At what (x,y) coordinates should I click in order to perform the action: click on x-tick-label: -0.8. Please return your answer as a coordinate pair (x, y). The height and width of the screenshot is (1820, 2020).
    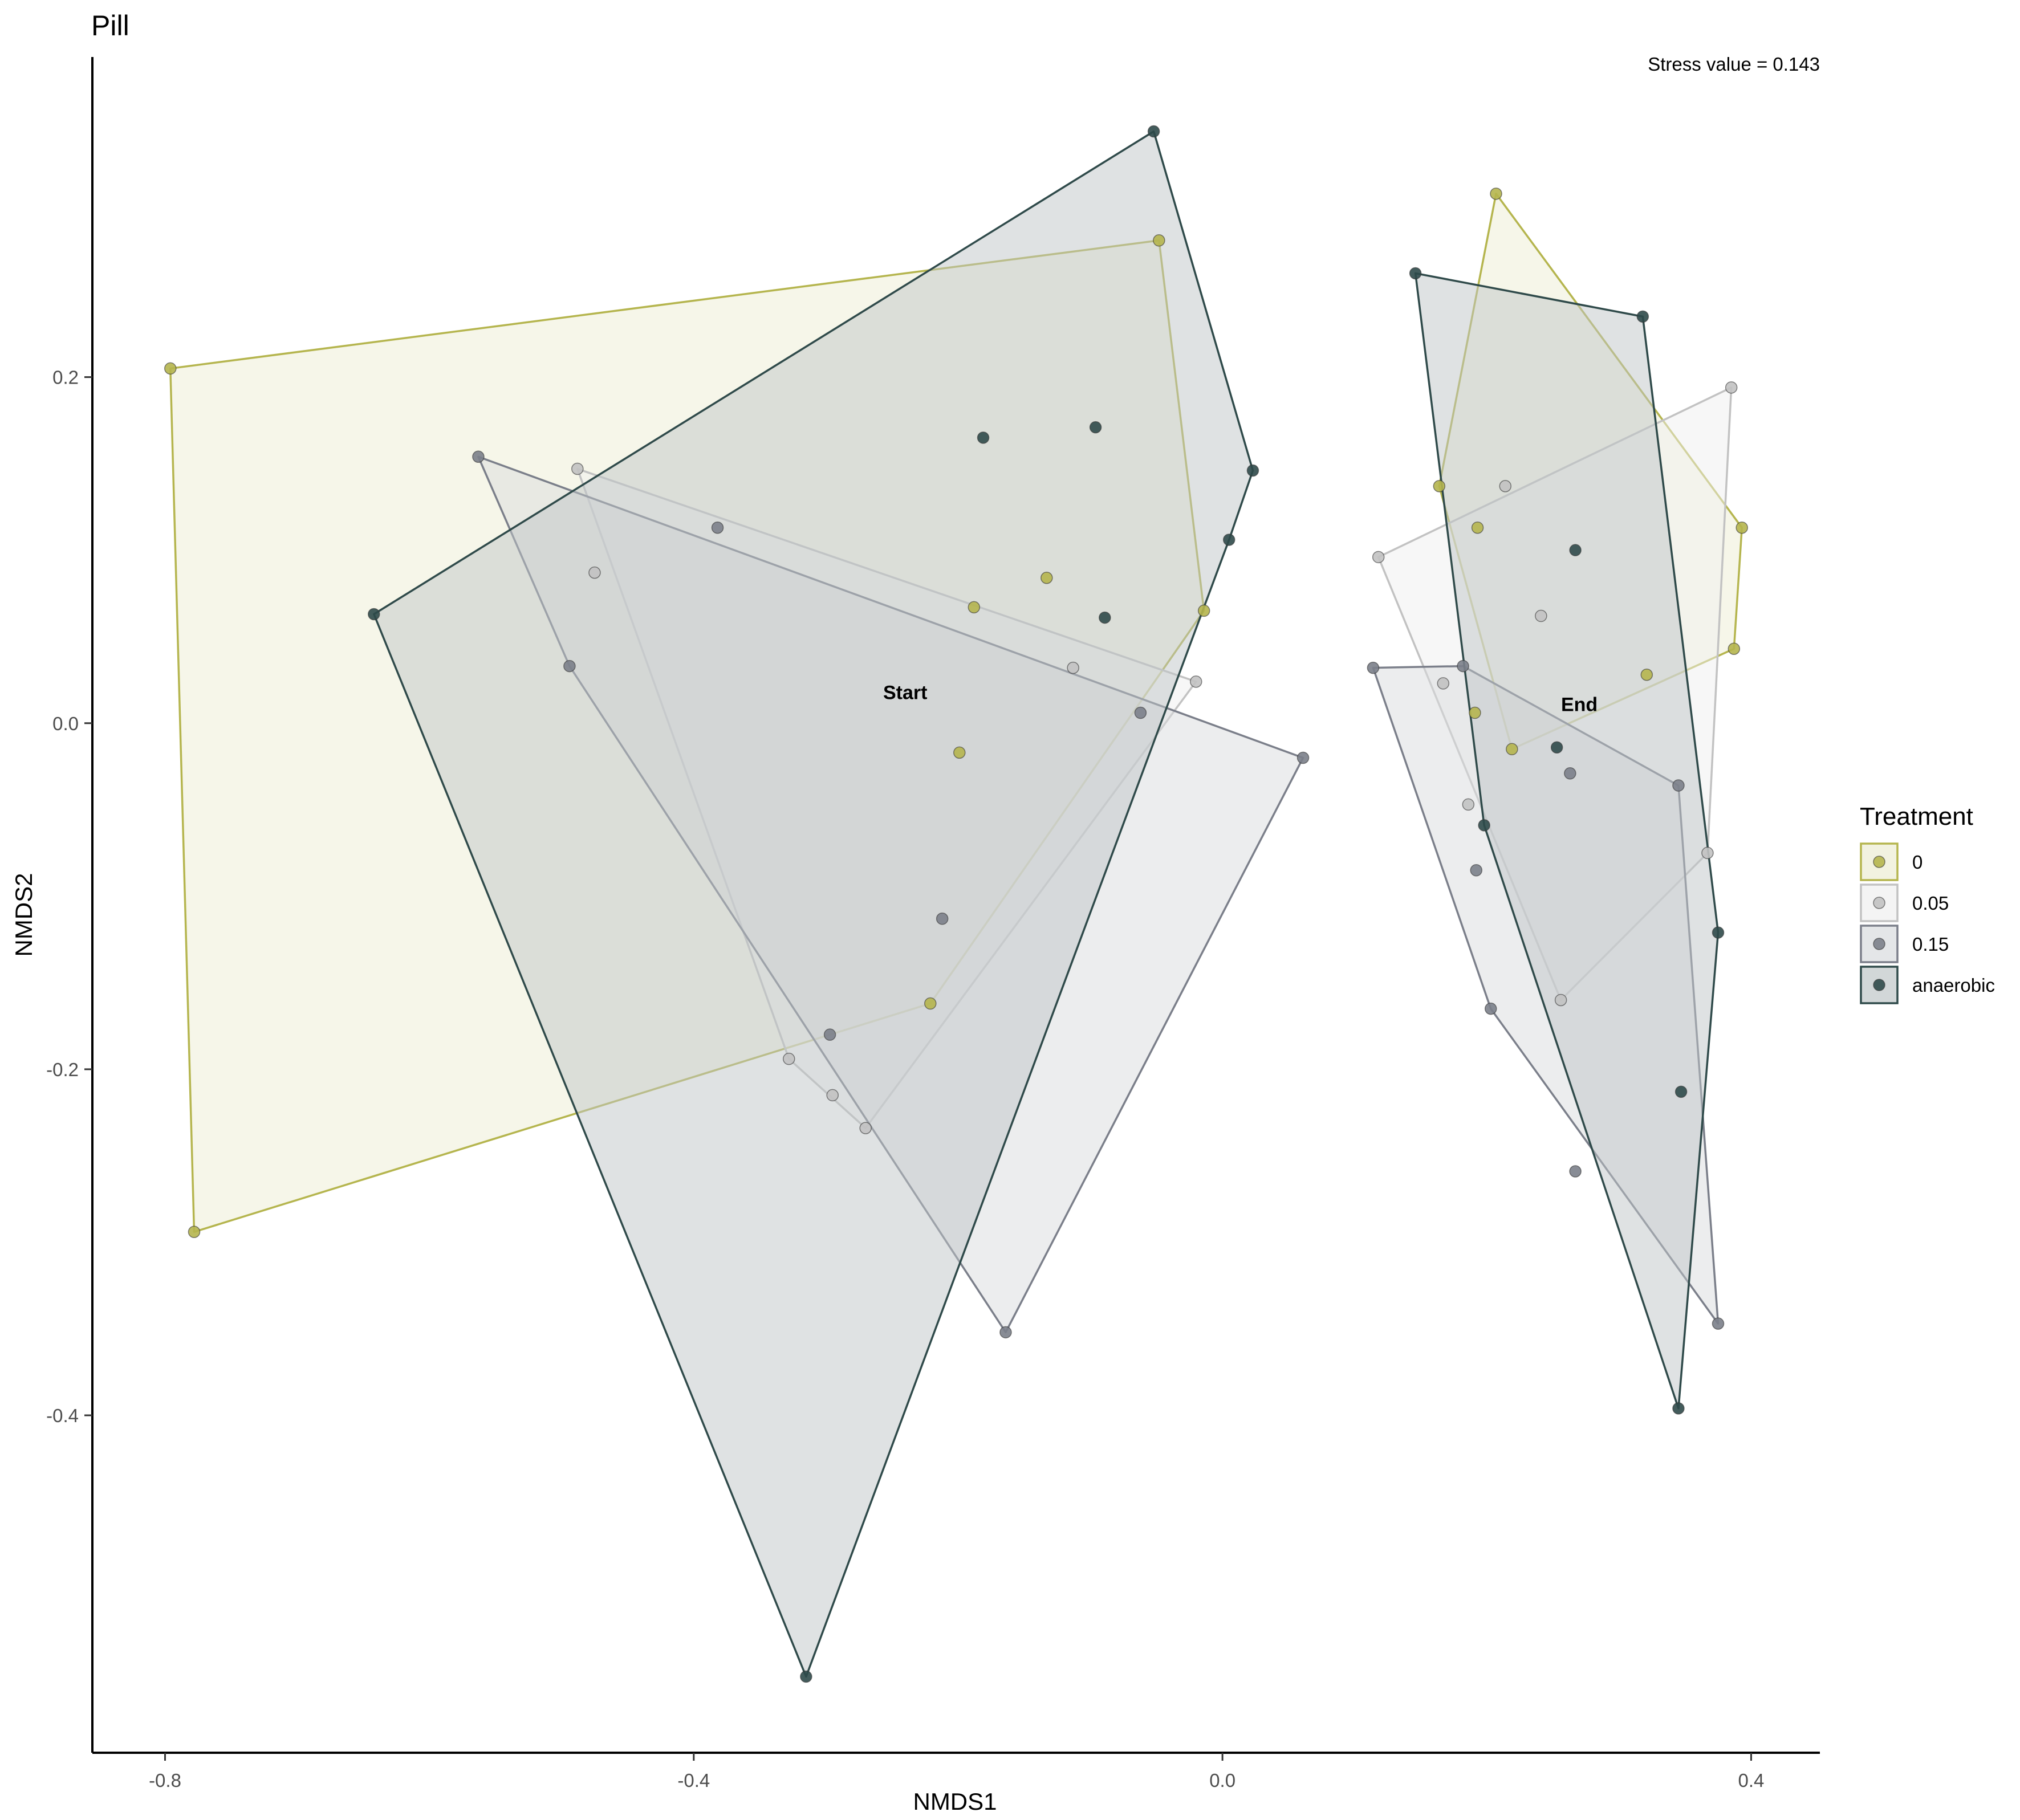
    Looking at the image, I should click on (165, 1780).